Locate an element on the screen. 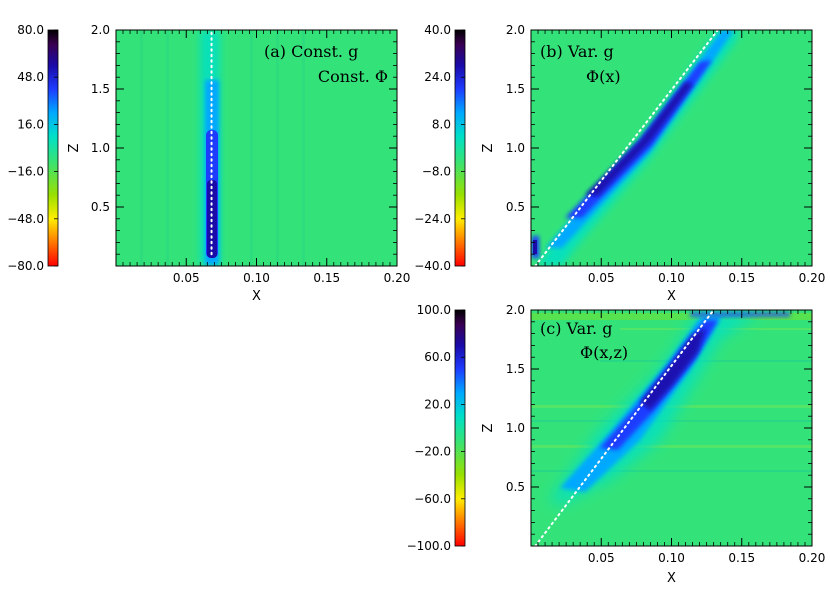 This screenshot has width=830, height=593. x-tick-label-c: 0.20 is located at coordinates (812, 558).